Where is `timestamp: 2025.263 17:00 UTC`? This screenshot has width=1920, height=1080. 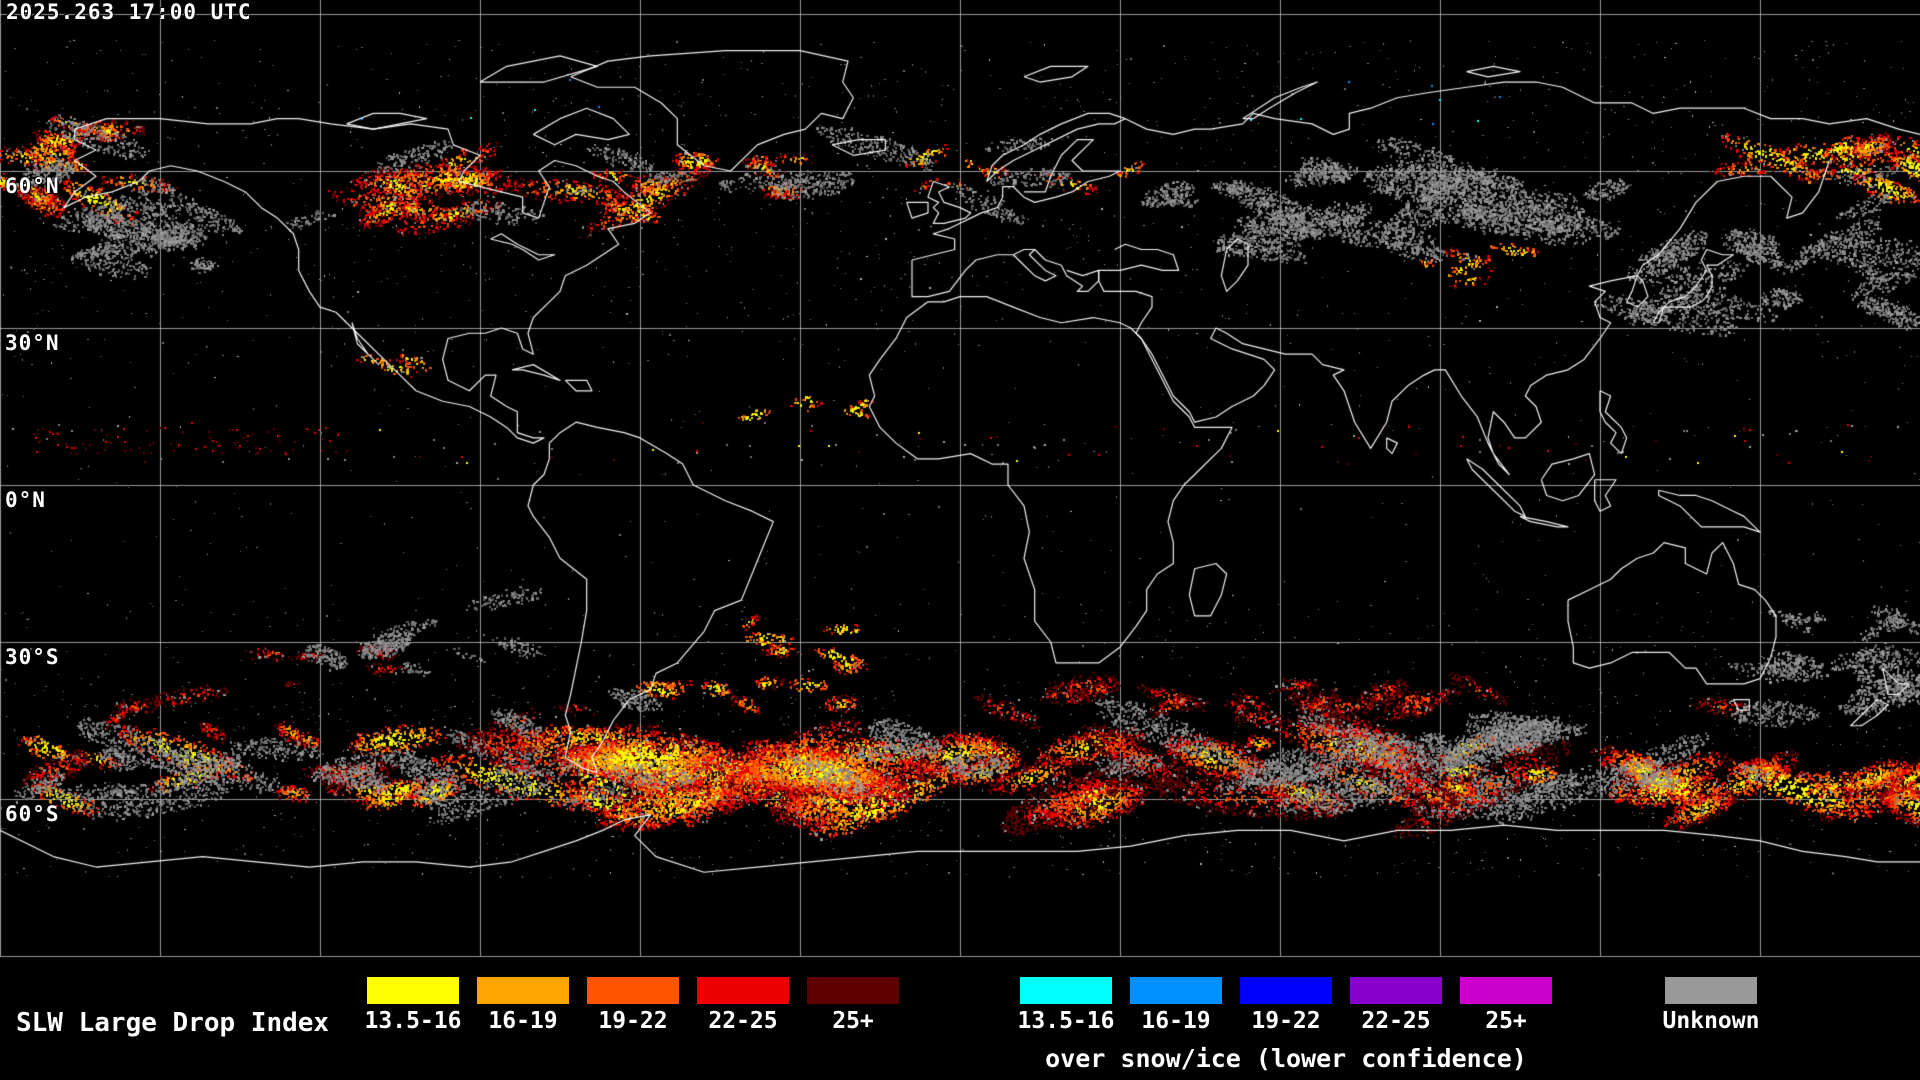
timestamp: 2025.263 17:00 UTC is located at coordinates (129, 12).